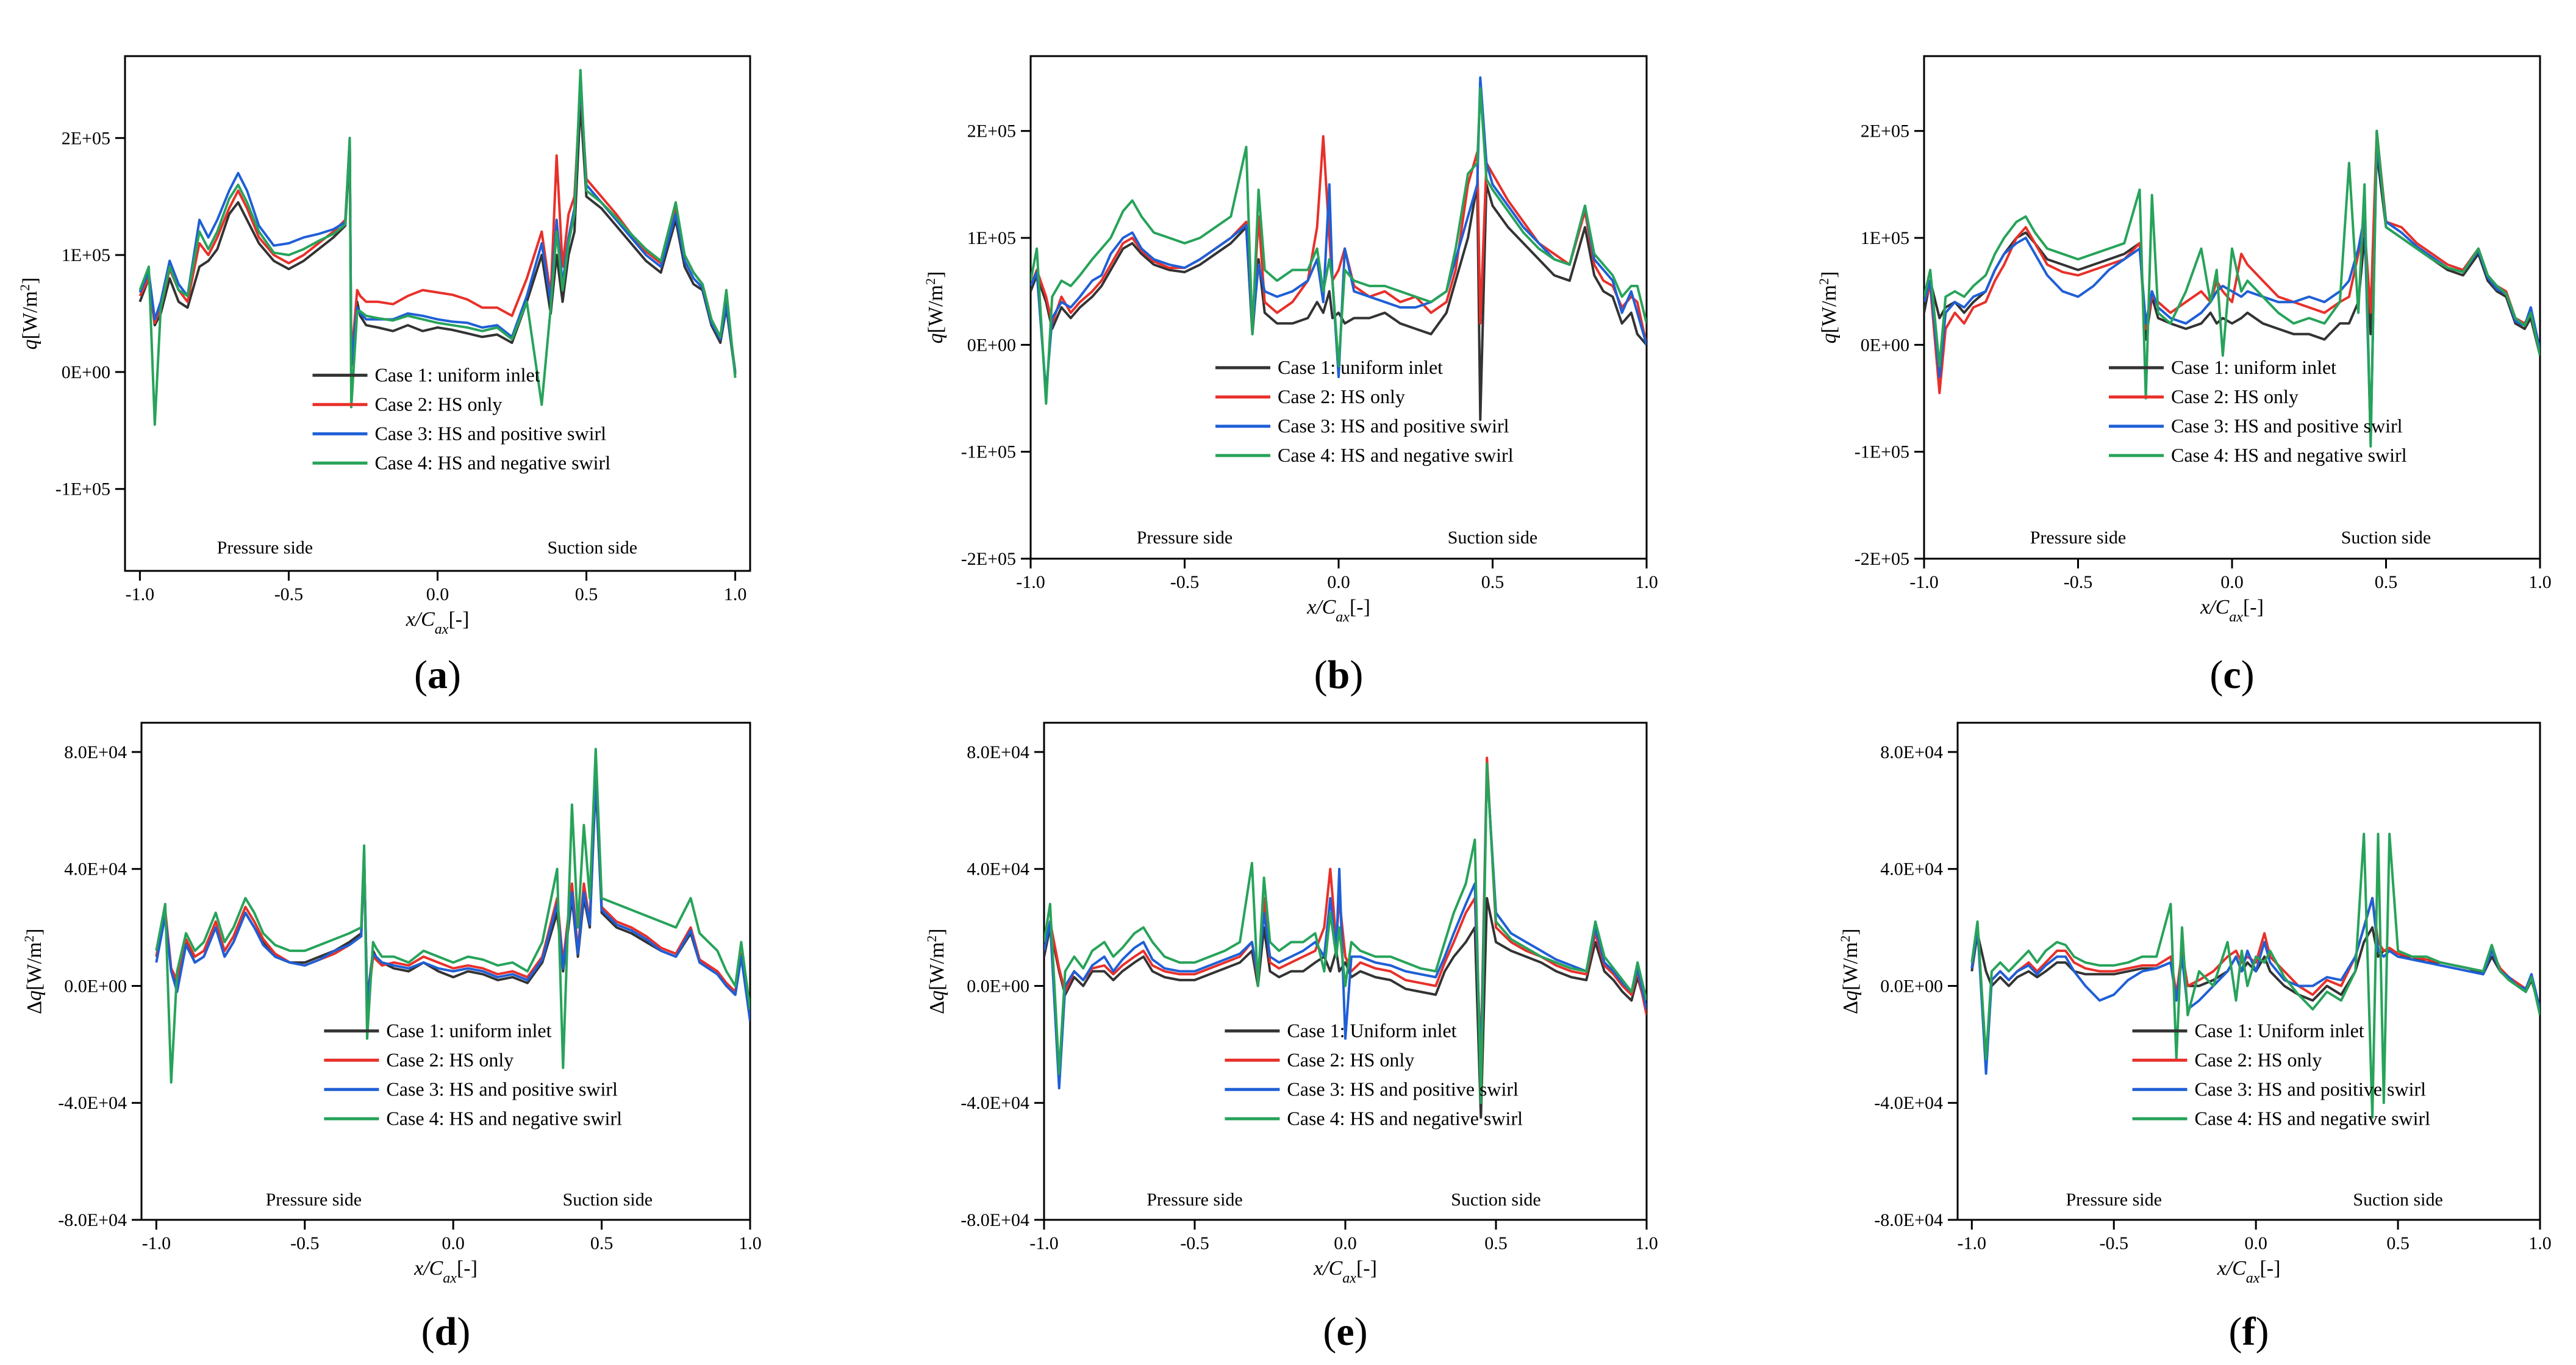 The image size is (2576, 1365). I want to click on y-axis-label: q[W/m2], so click(29, 314).